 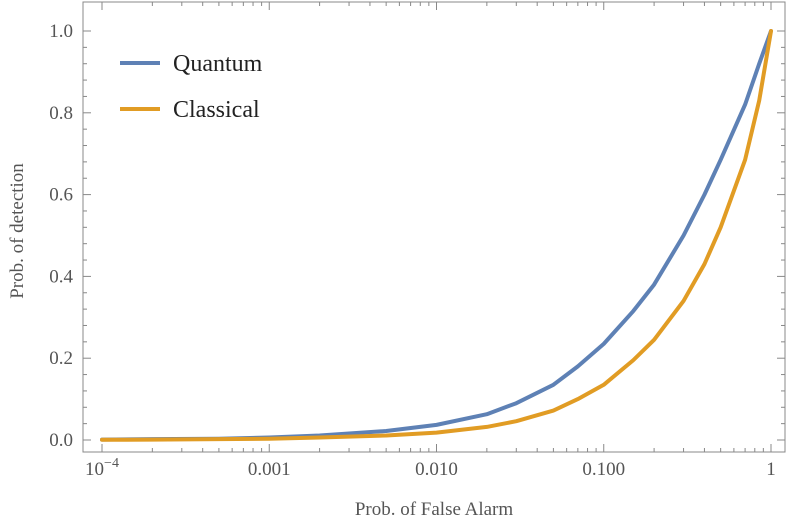 I want to click on y-tick-label: 0.4, so click(x=61, y=276).